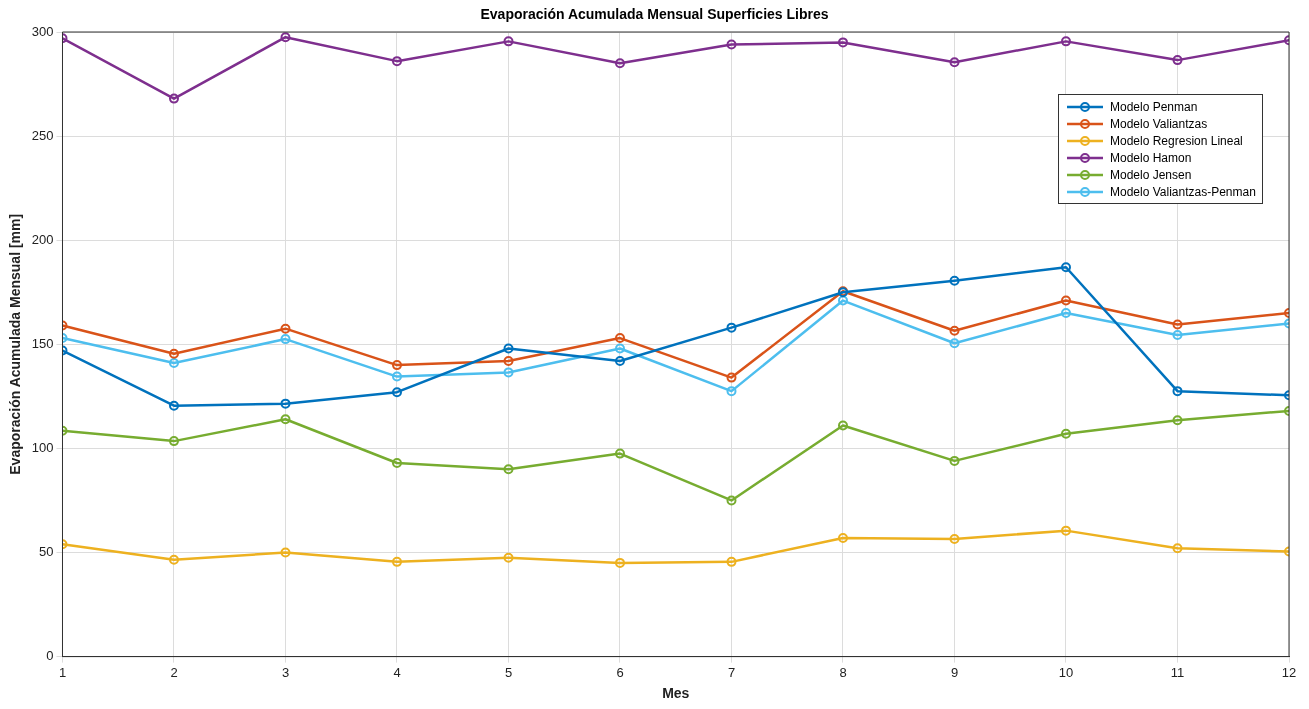 The width and height of the screenshot is (1309, 709). Describe the element at coordinates (676, 693) in the screenshot. I see `x-axis-title: Mes` at that location.